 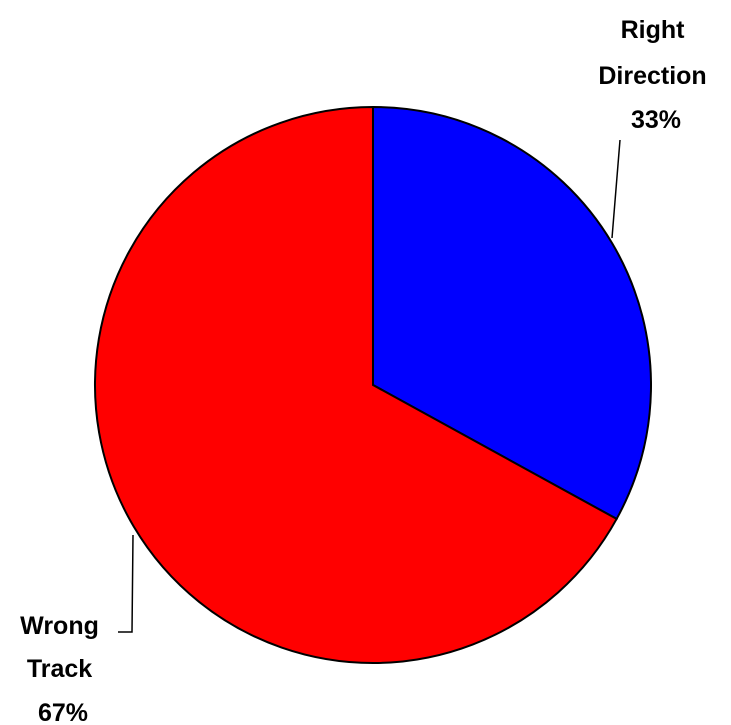 I want to click on right-direction-label-line-1: Right, so click(x=653, y=30).